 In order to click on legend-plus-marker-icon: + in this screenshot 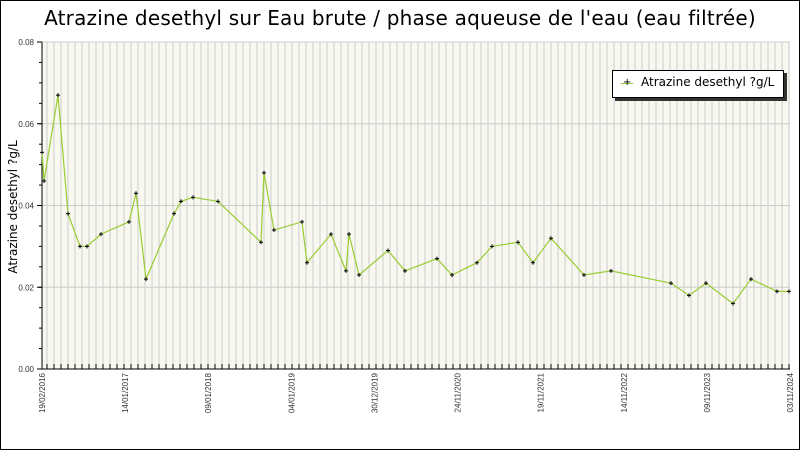, I will do `click(627, 82)`.